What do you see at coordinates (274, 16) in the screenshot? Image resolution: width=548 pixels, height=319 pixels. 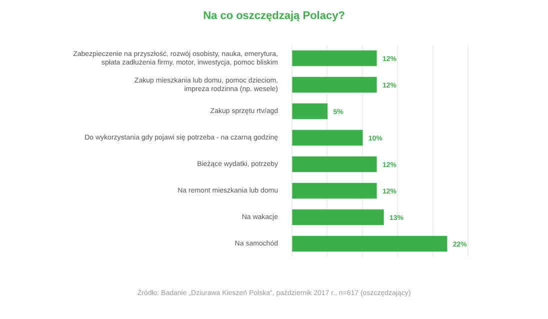 I see `chart-title: Na co oszczędzają Polacy?` at bounding box center [274, 16].